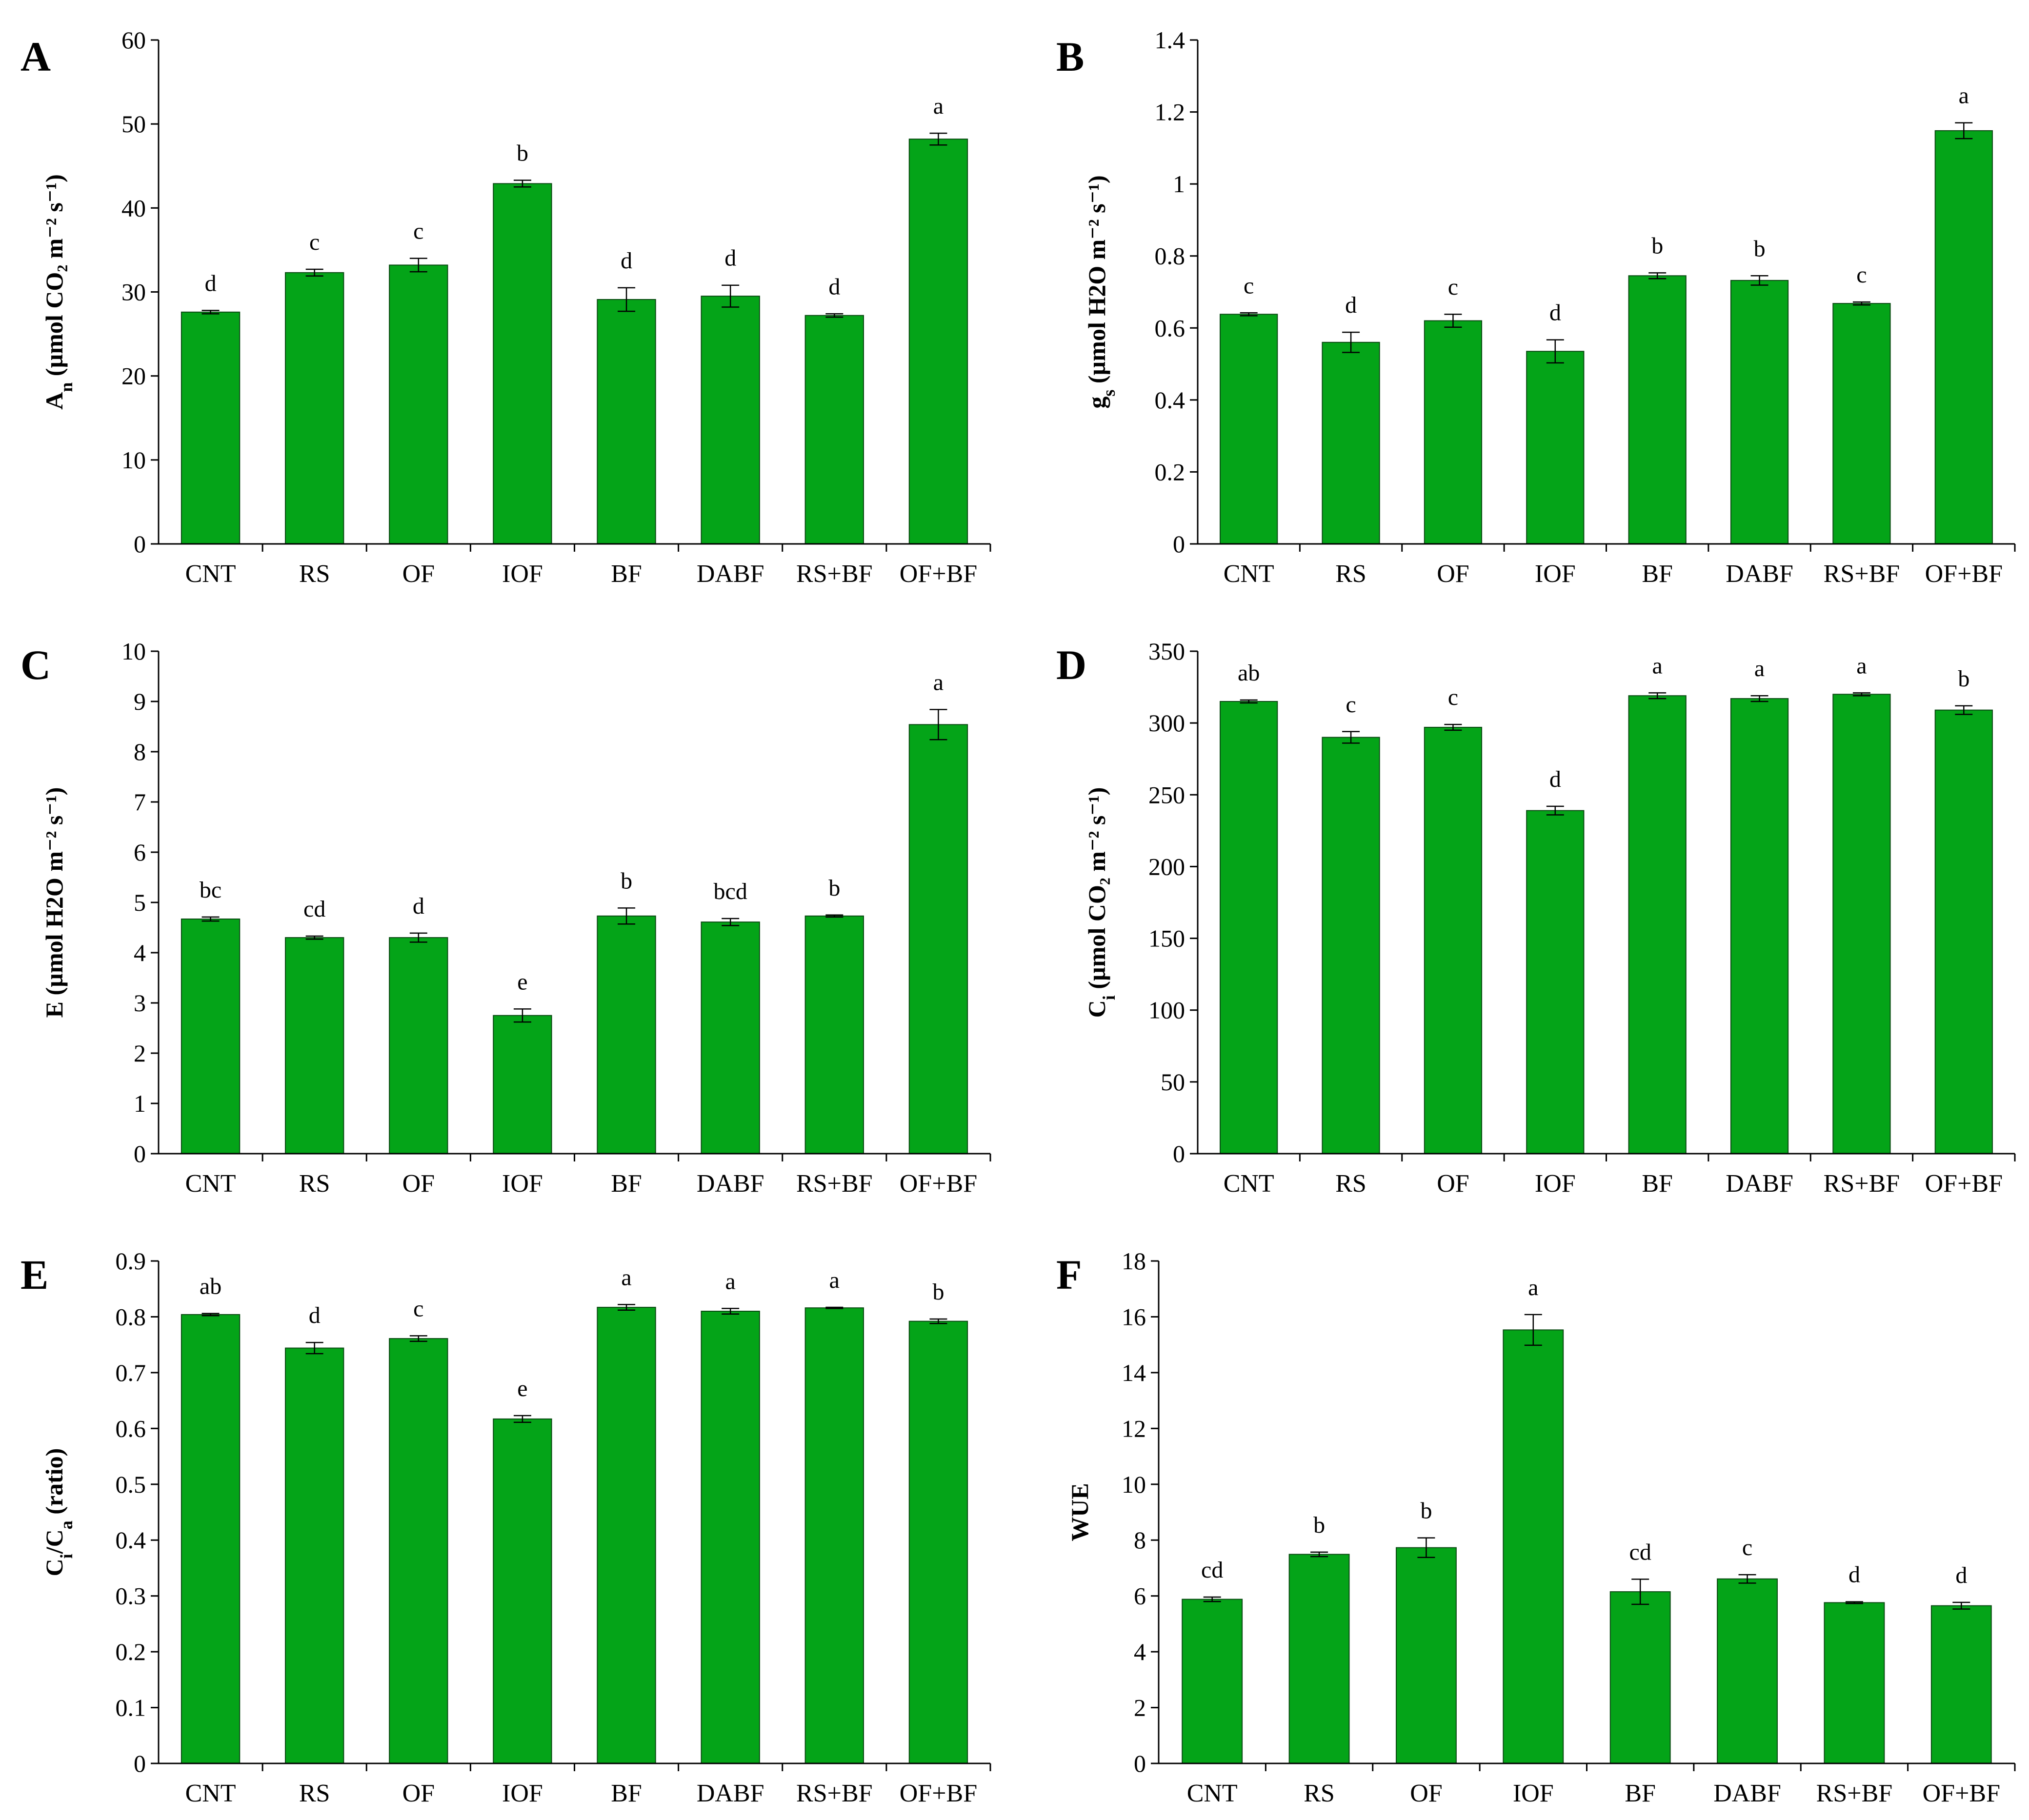  What do you see at coordinates (1101, 291) in the screenshot?
I see `y-axis-label: gs (µmol H2O m⁻² s⁻¹)` at bounding box center [1101, 291].